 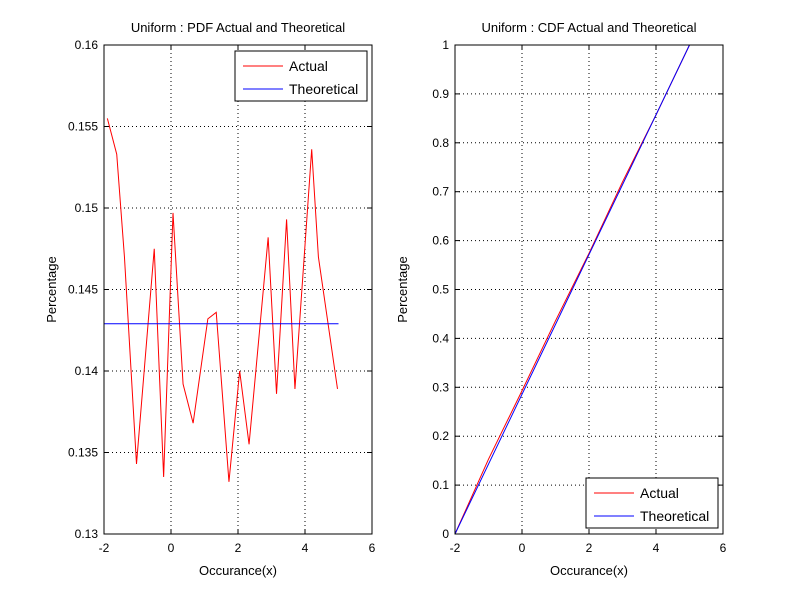 What do you see at coordinates (104, 548) in the screenshot?
I see `chart-1-x-tick-label: -2` at bounding box center [104, 548].